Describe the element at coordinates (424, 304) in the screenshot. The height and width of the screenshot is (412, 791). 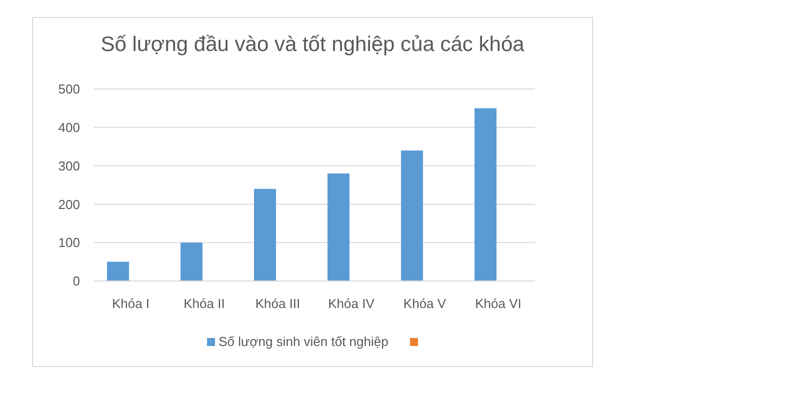
I see `x-tick-label: Khóa V` at that location.